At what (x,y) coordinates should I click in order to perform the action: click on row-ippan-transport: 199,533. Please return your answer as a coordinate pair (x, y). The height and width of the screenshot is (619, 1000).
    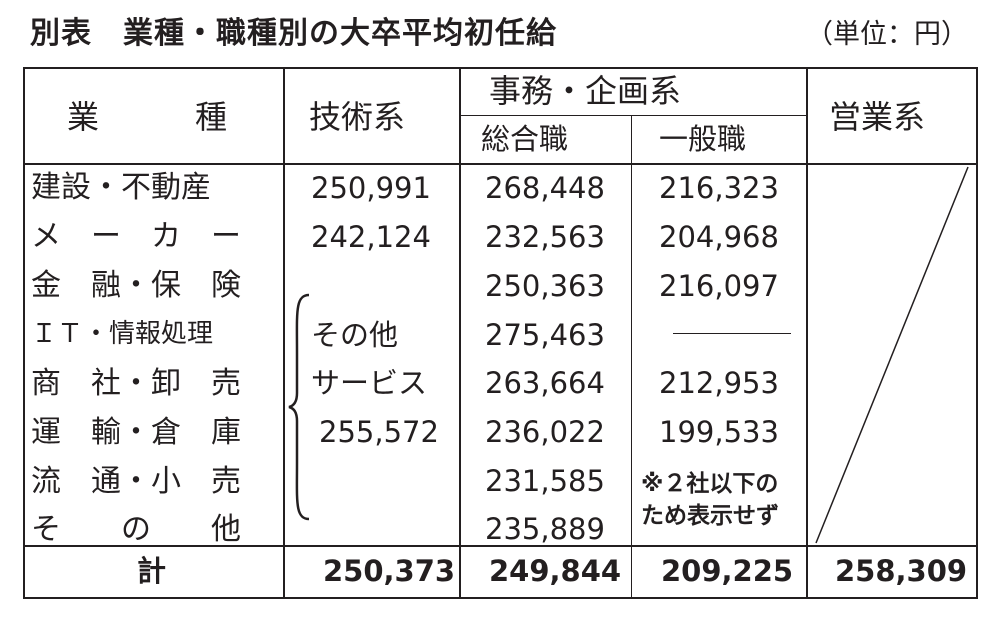
    Looking at the image, I should click on (719, 432).